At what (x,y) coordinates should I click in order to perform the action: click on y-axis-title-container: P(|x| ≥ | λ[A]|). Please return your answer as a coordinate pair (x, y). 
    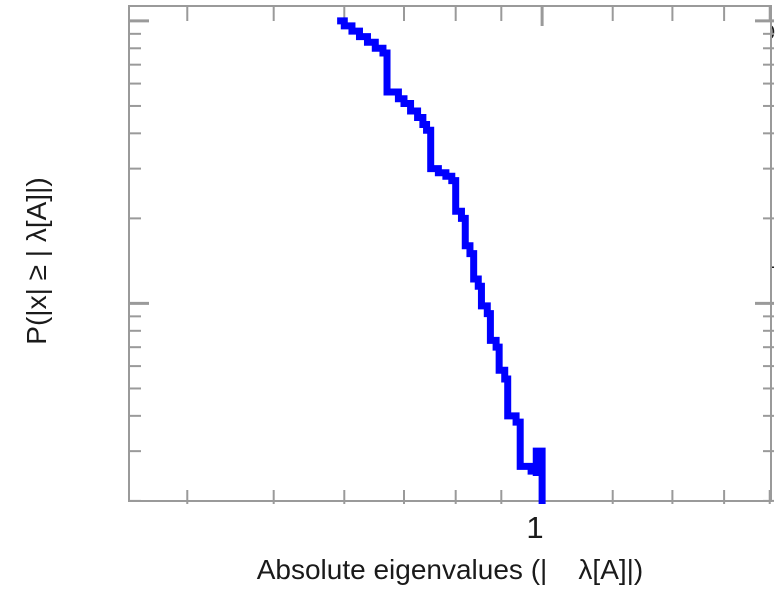
    Looking at the image, I should click on (41, 270).